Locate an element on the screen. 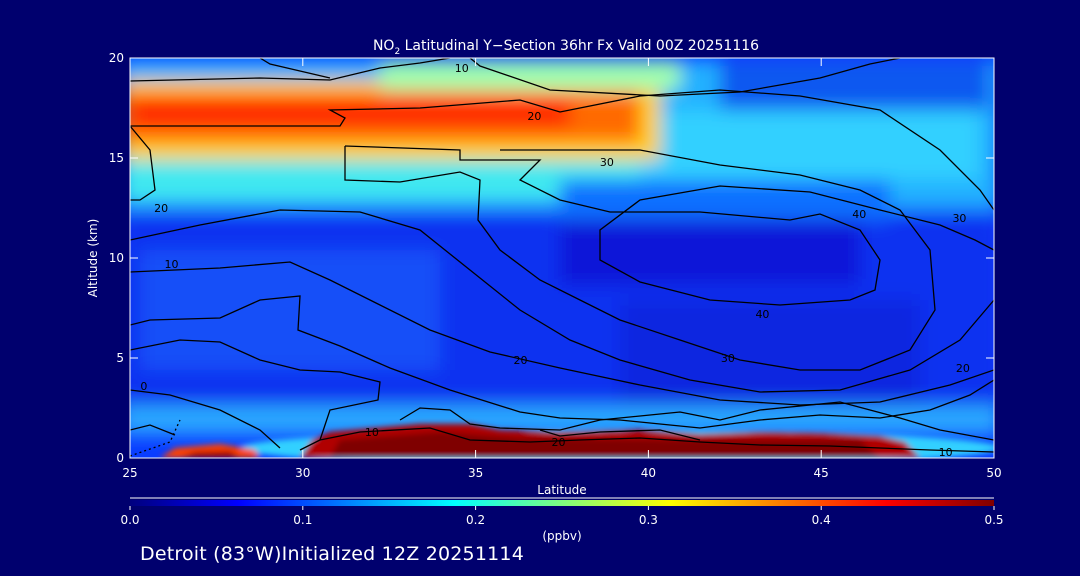 The width and height of the screenshot is (1080, 576). colorbar-tick-label: 0.2 is located at coordinates (475, 520).